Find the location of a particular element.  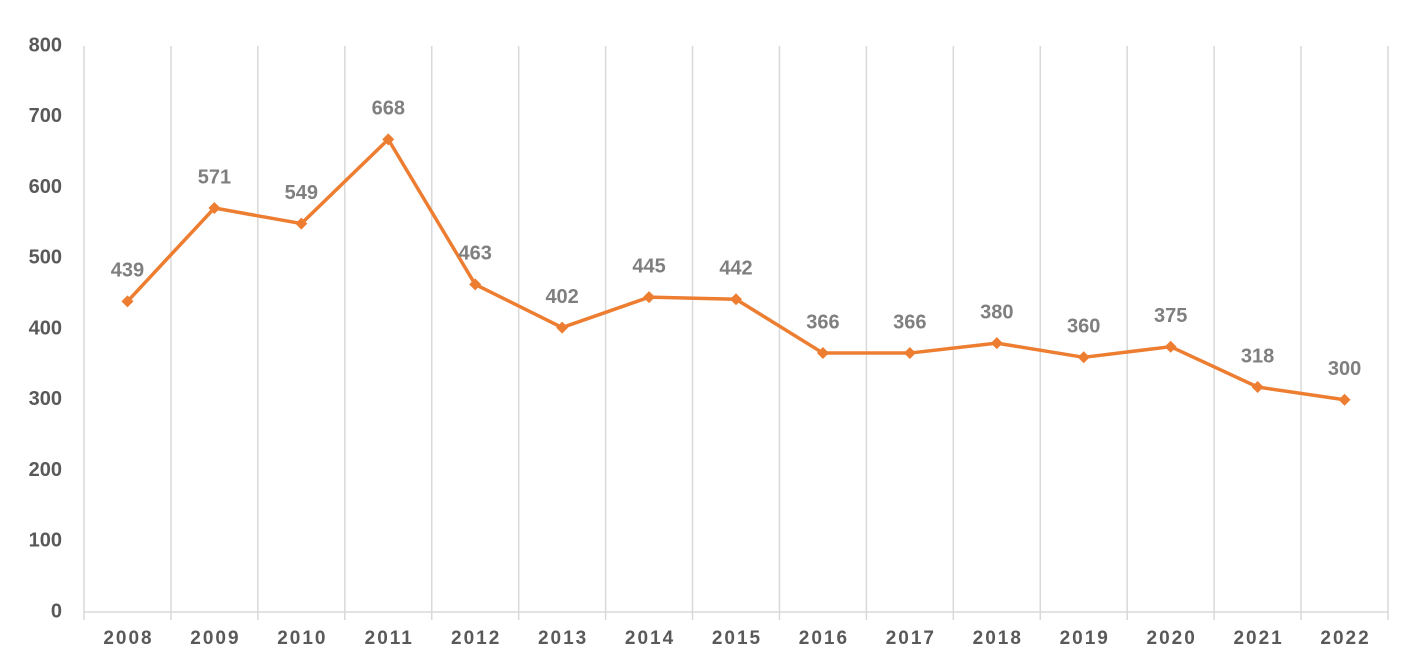

x-tick-label: 2012 is located at coordinates (476, 638).